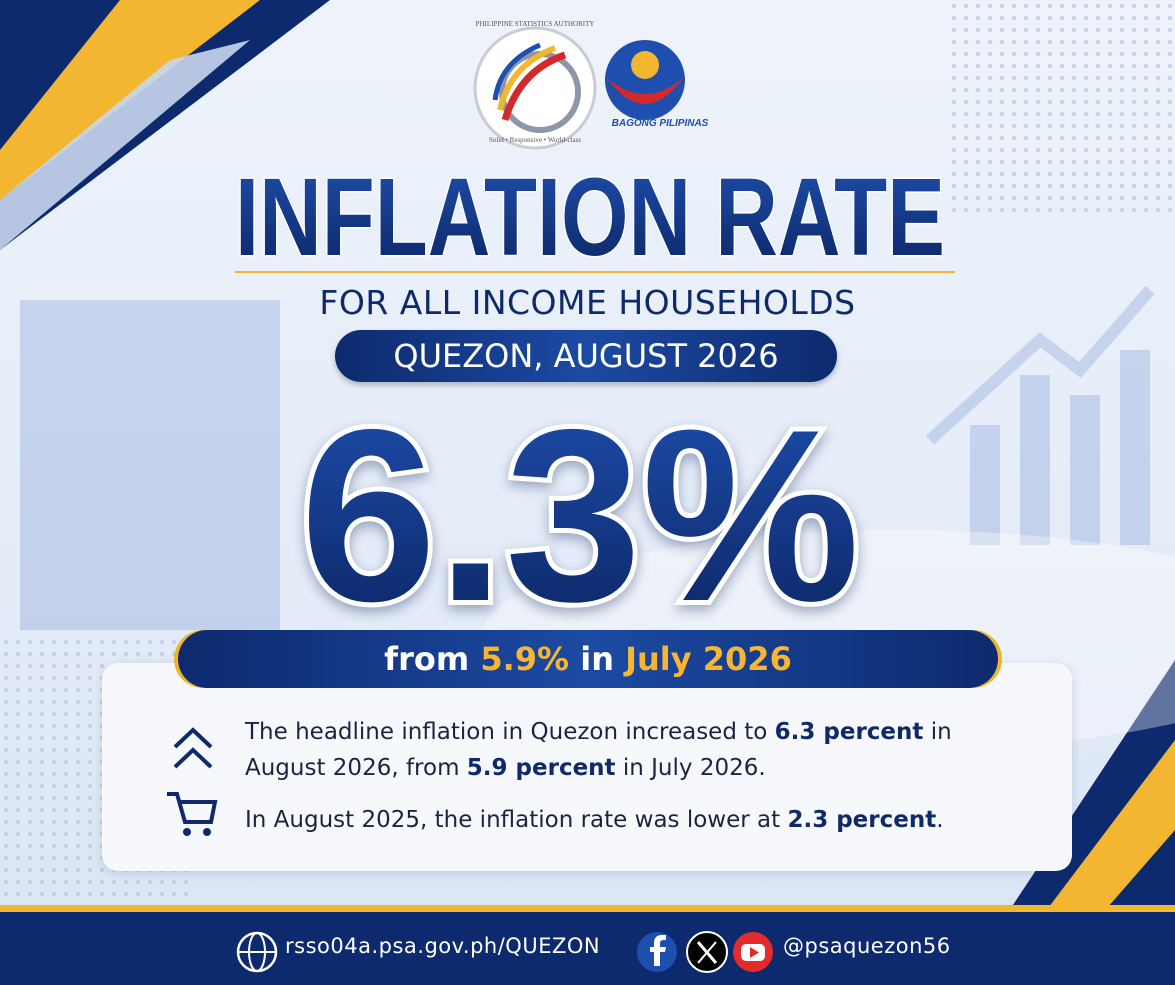  Describe the element at coordinates (862, 820) in the screenshot. I see `emphasis: 2.3 percent` at that location.